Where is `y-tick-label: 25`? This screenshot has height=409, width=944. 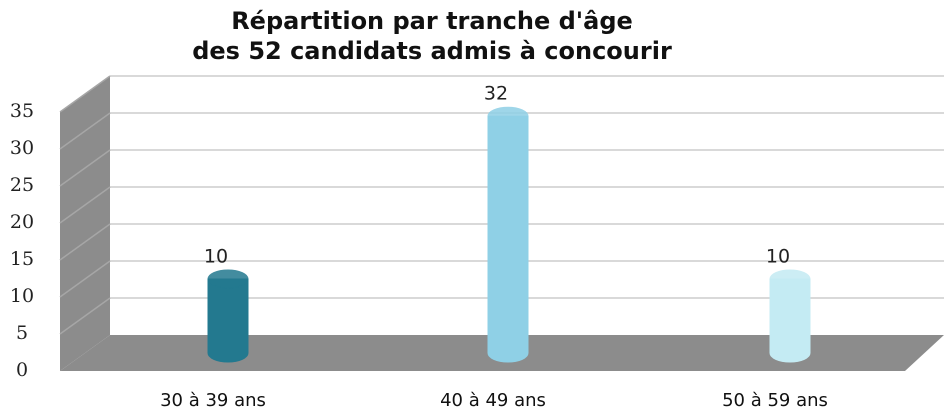 y-tick-label: 25 is located at coordinates (22, 185).